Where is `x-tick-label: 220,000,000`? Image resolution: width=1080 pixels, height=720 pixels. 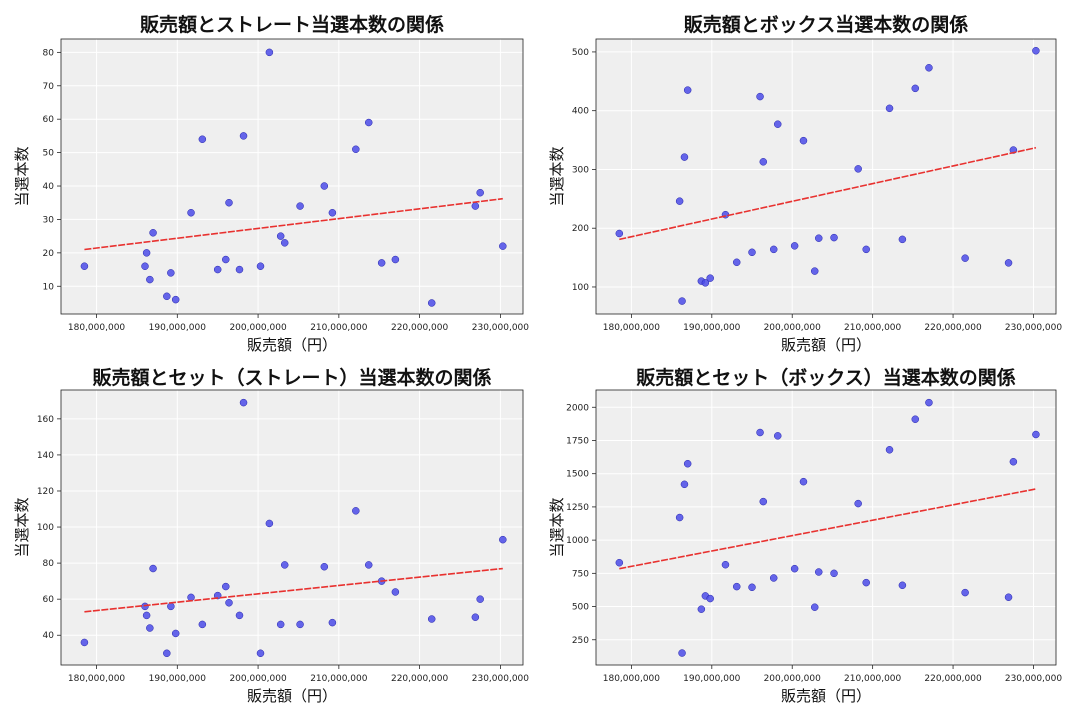
x-tick-label: 220,000,000 is located at coordinates (953, 679).